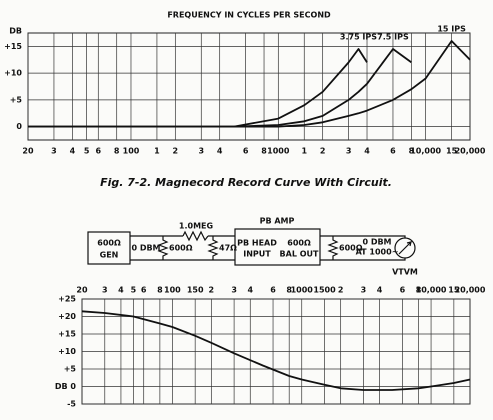 The image size is (493, 420). Describe the element at coordinates (257, 254) in the screenshot. I see `amp-input: INPUT` at that location.